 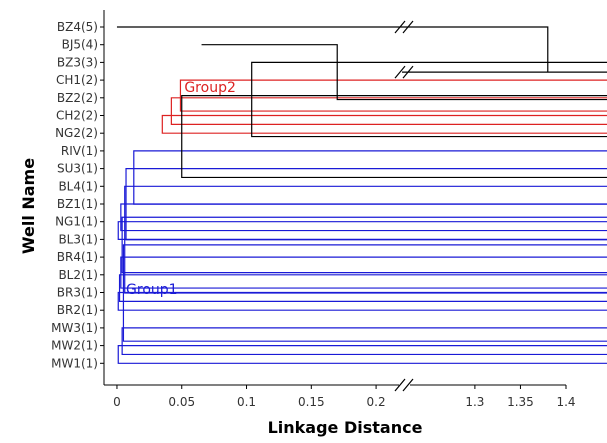 What do you see at coordinates (78, 275) in the screenshot?
I see `leaf-label: BL2(1)` at bounding box center [78, 275].